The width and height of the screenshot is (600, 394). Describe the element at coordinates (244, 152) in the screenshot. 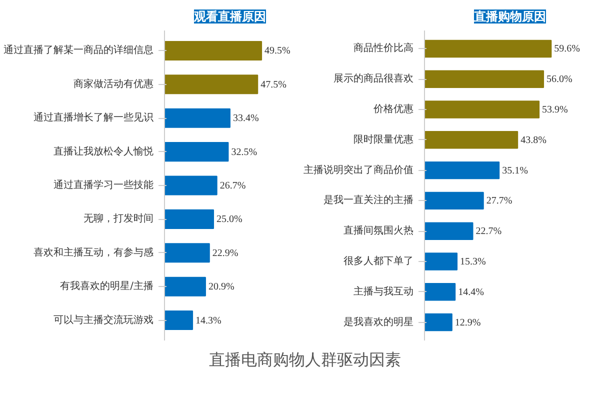

I see `data-label: 32.5%` at that location.